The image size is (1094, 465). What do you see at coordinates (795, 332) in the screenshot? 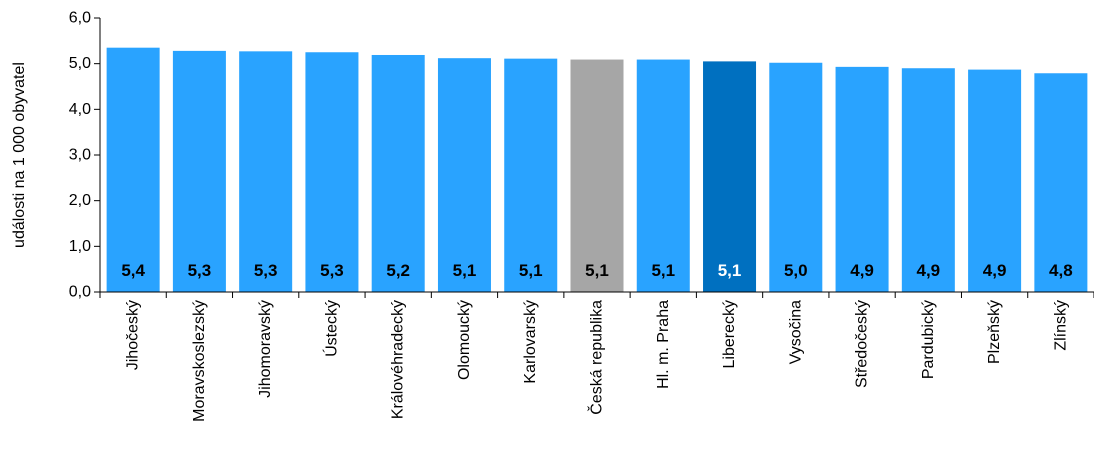
I see `x-tick-label: Vysočina` at bounding box center [795, 332].